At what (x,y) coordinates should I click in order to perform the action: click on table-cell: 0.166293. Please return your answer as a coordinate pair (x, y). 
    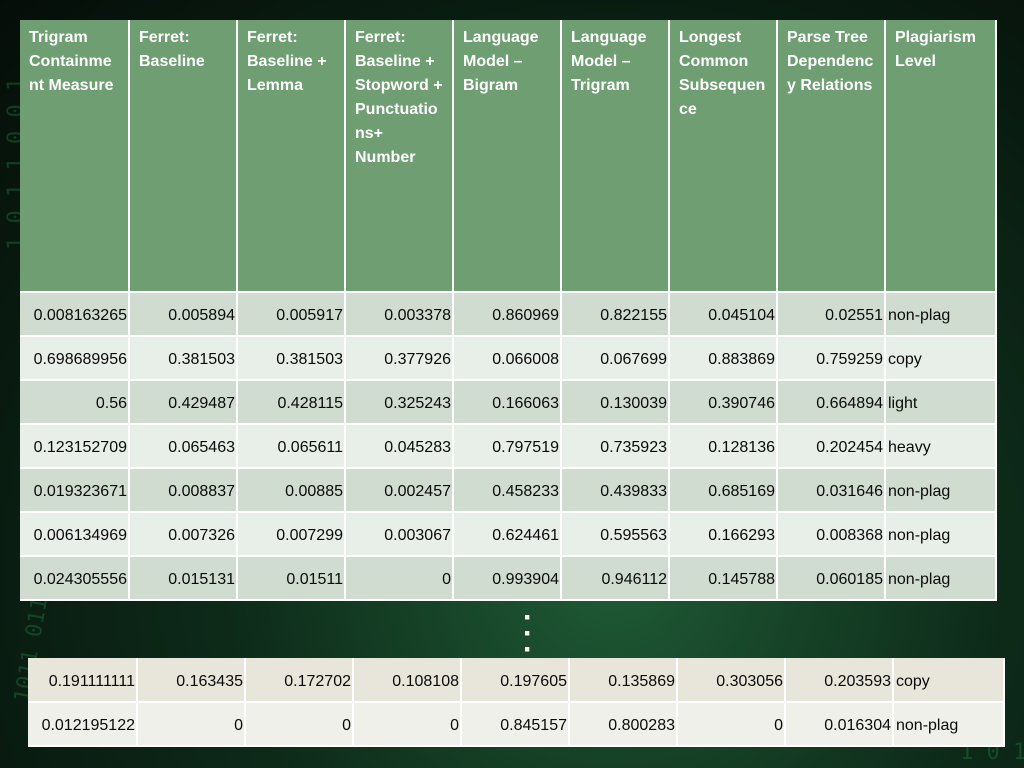
    Looking at the image, I should click on (723, 534).